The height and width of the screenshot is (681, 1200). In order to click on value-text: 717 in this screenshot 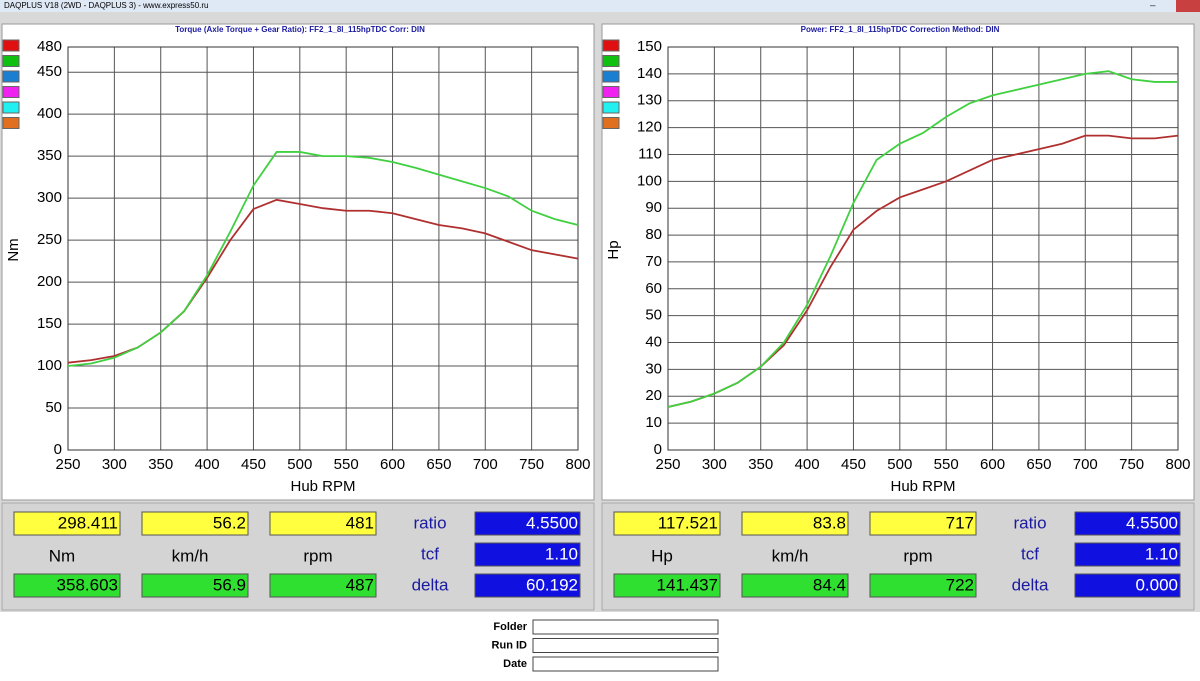, I will do `click(960, 522)`.